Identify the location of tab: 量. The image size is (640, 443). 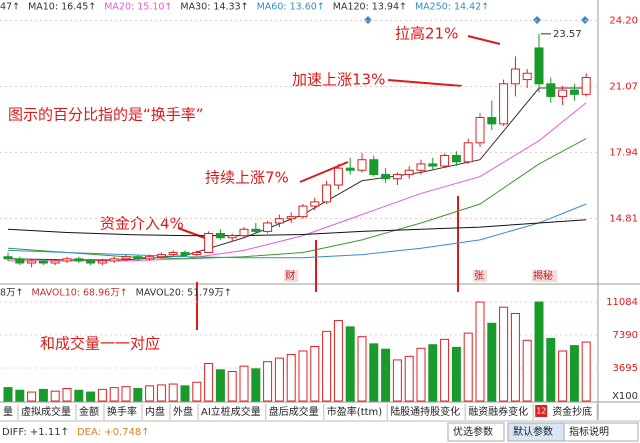
(11, 412).